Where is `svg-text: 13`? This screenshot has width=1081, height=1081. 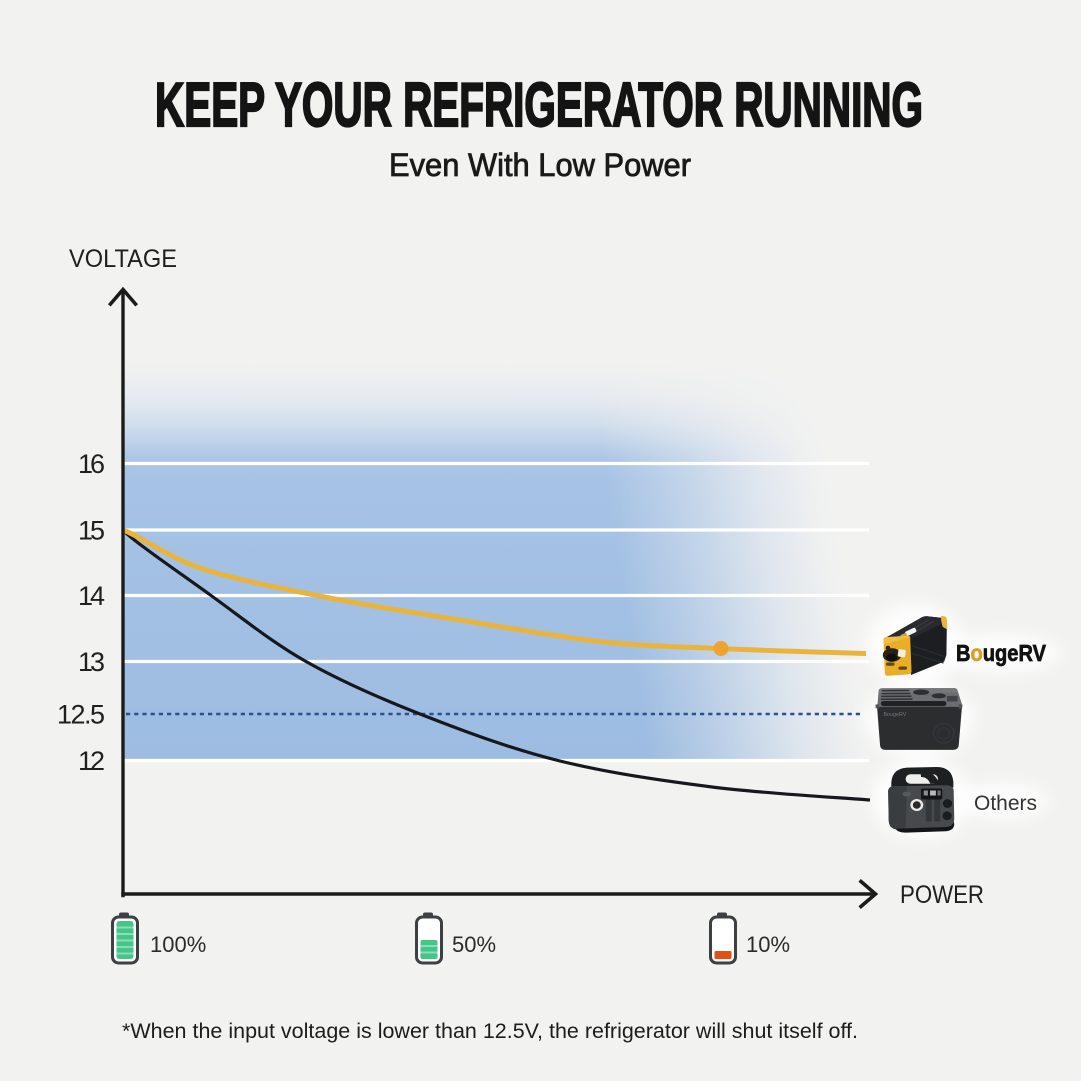
svg-text: 13 is located at coordinates (91, 662).